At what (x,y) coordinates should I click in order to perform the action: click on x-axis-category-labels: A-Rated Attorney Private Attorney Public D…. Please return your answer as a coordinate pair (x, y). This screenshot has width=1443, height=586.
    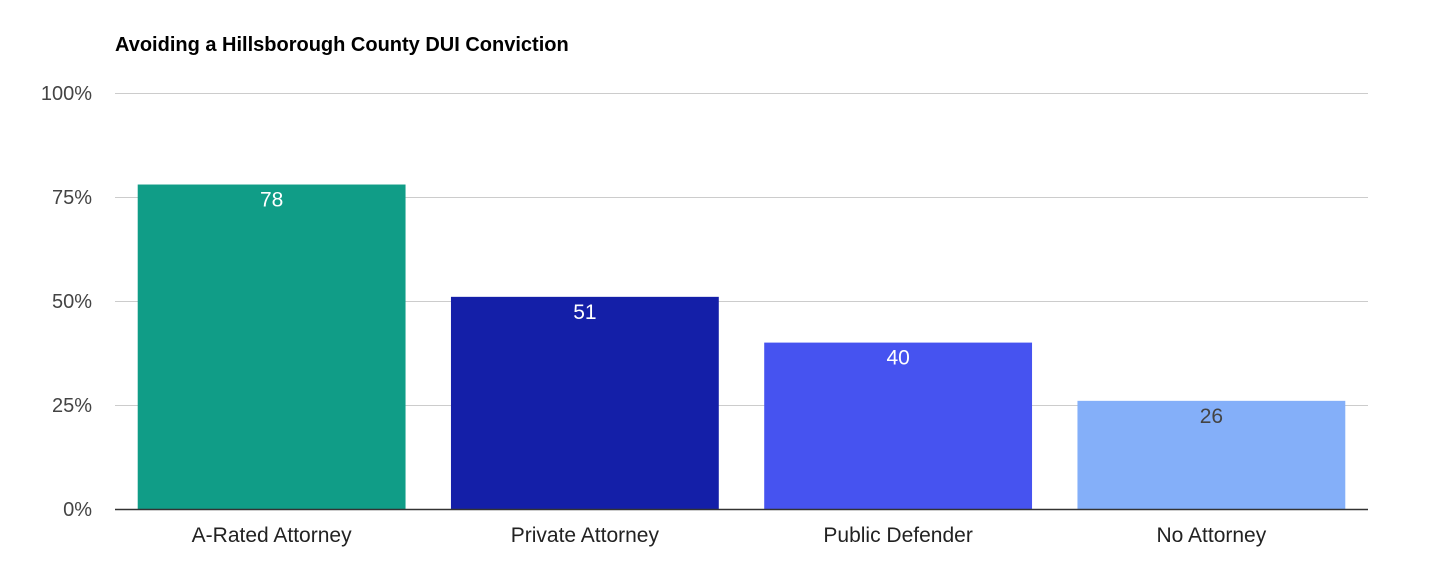
    Looking at the image, I should click on (729, 535).